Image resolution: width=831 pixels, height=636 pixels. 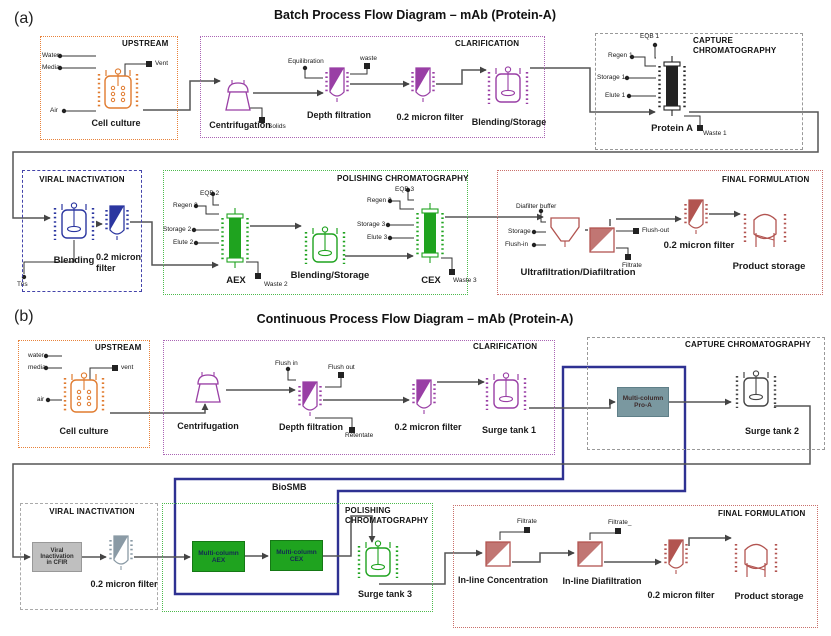 What do you see at coordinates (359, 397) in the screenshot?
I see `section-clarification-b` at bounding box center [359, 397].